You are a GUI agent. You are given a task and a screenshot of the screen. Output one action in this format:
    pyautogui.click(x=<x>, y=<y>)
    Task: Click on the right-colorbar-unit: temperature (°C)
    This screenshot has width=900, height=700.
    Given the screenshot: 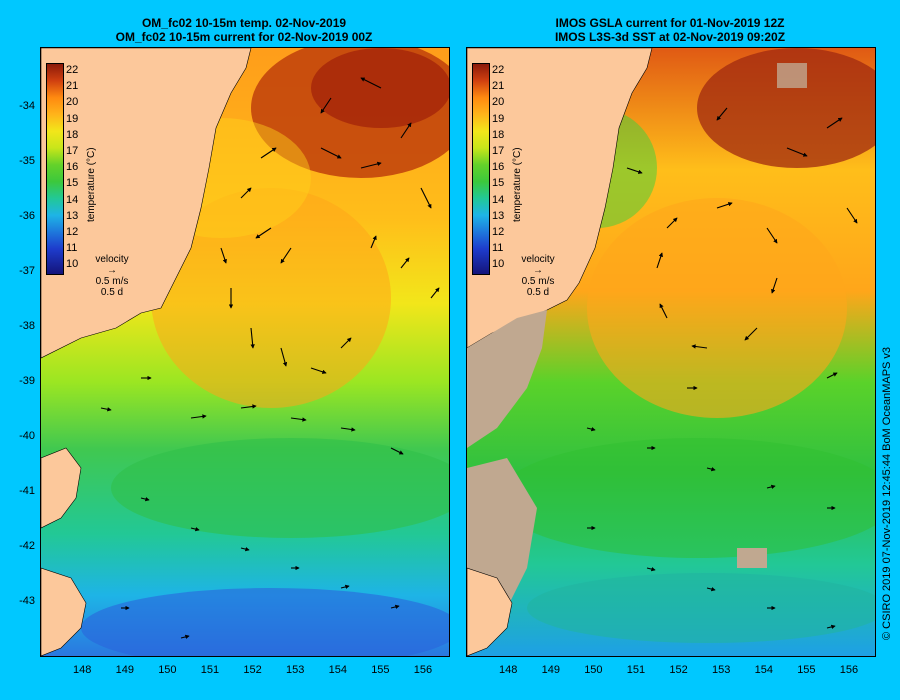 What is the action you would take?
    pyautogui.click(x=517, y=184)
    